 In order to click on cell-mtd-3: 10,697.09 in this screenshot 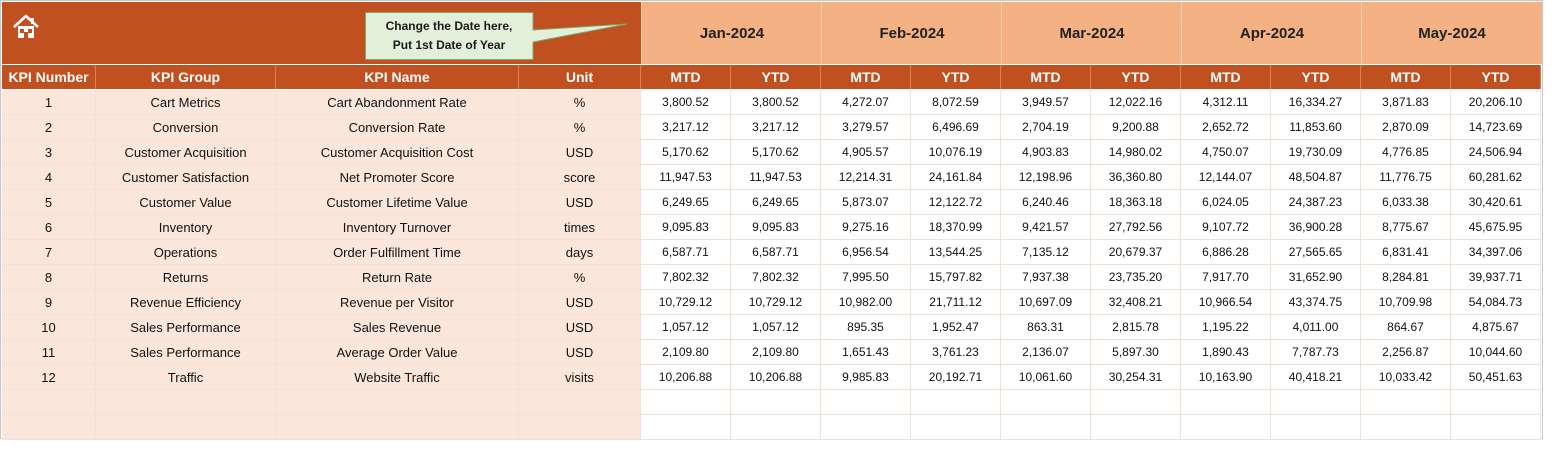, I will do `click(1046, 302)`.